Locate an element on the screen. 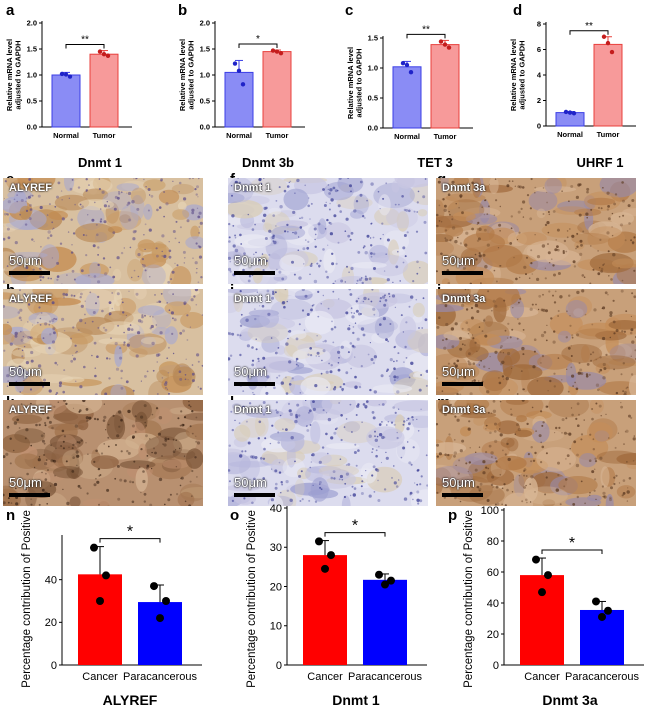 The width and height of the screenshot is (661, 718). y-tick-label: 60 is located at coordinates (493, 573).